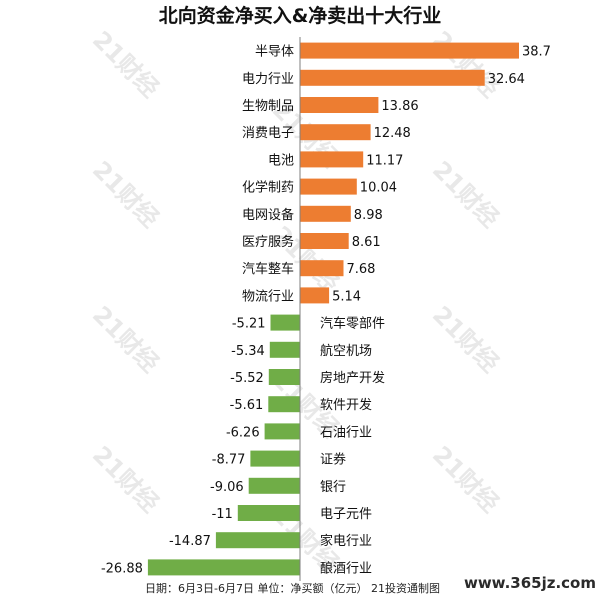 The width and height of the screenshot is (600, 600). Describe the element at coordinates (122, 568) in the screenshot. I see `value-label: -26.88` at that location.